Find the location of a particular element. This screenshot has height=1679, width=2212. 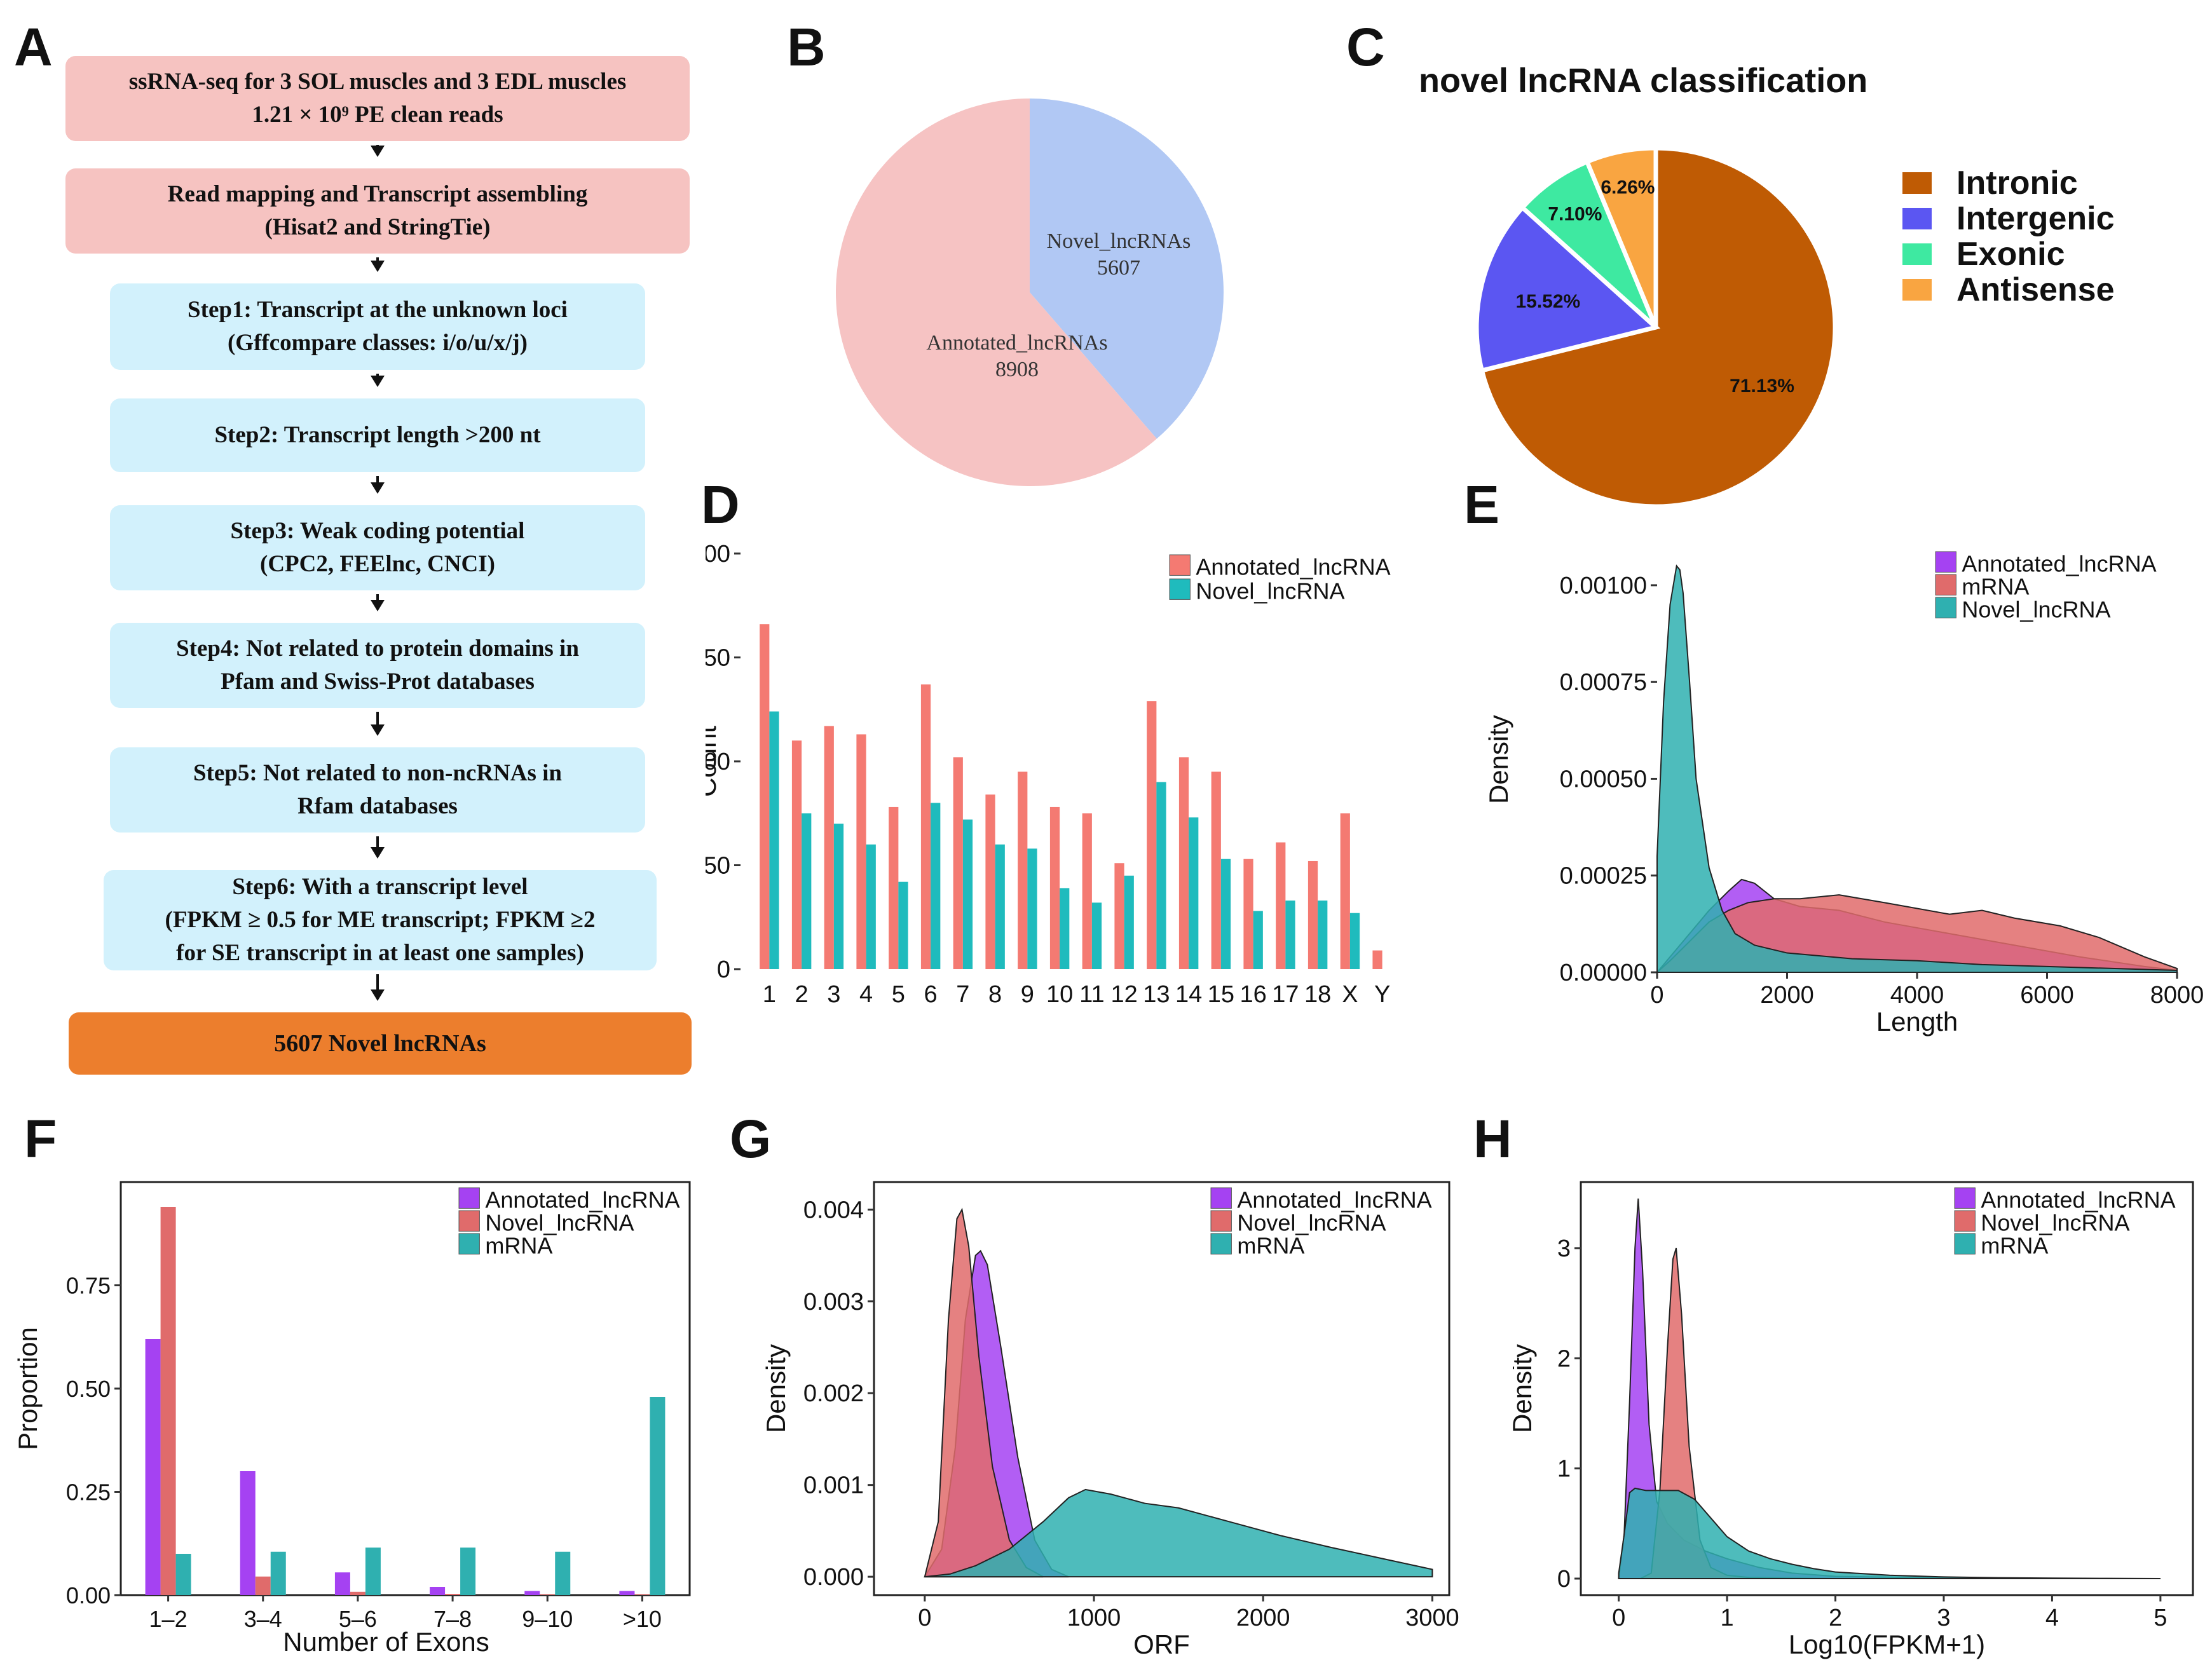

flow-step-4: Step2: Transcript length >200 nt is located at coordinates (377, 435).